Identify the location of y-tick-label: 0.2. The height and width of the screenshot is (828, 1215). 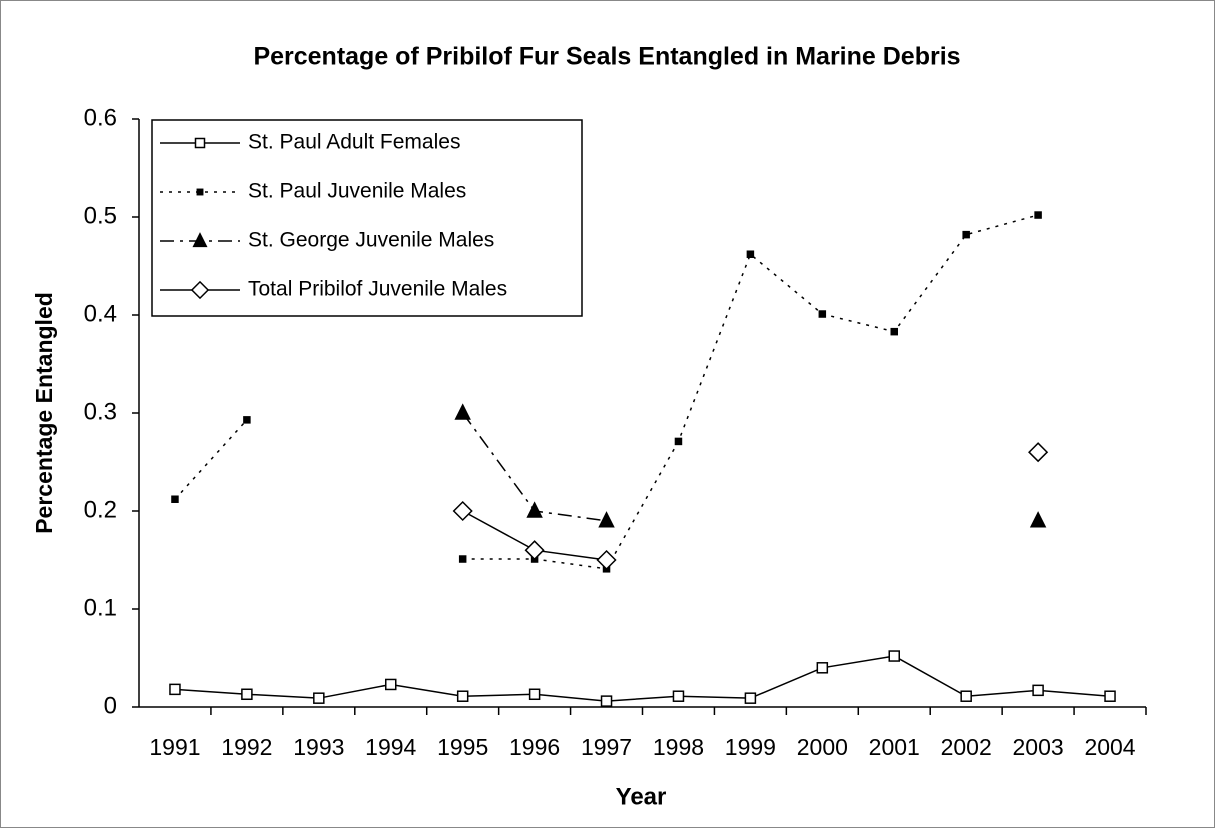
(100, 509).